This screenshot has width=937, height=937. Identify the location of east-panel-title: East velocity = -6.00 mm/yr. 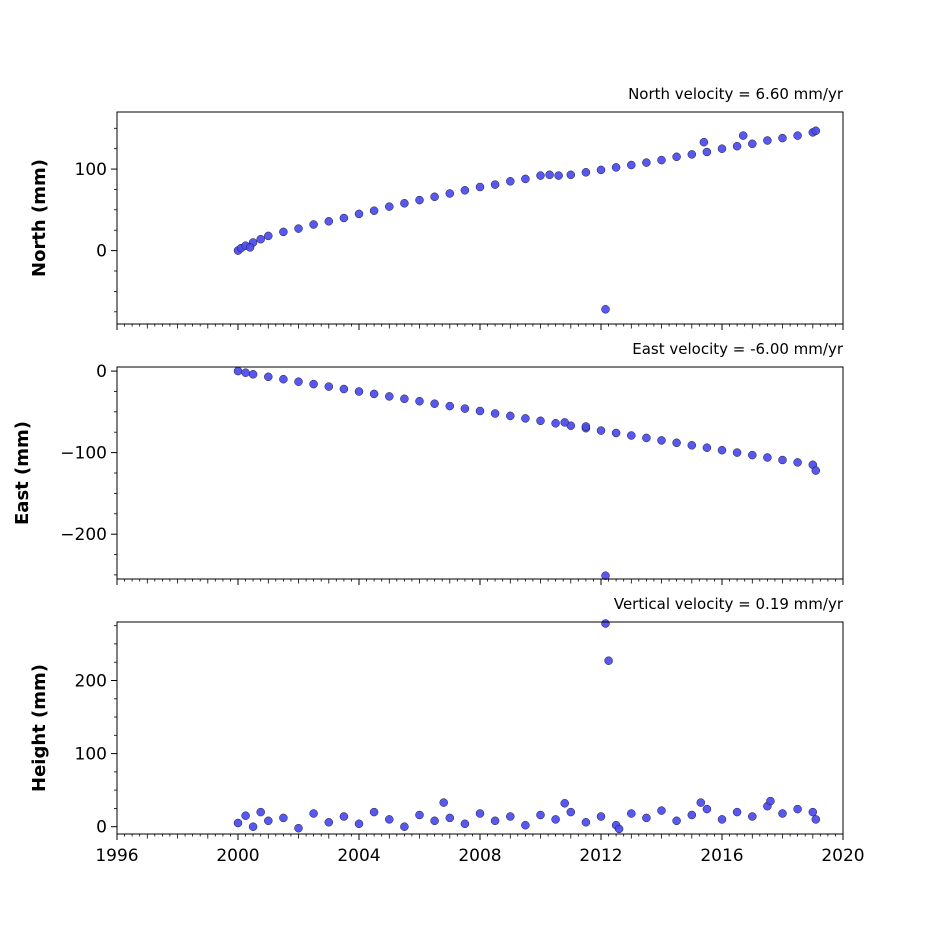
(738, 349).